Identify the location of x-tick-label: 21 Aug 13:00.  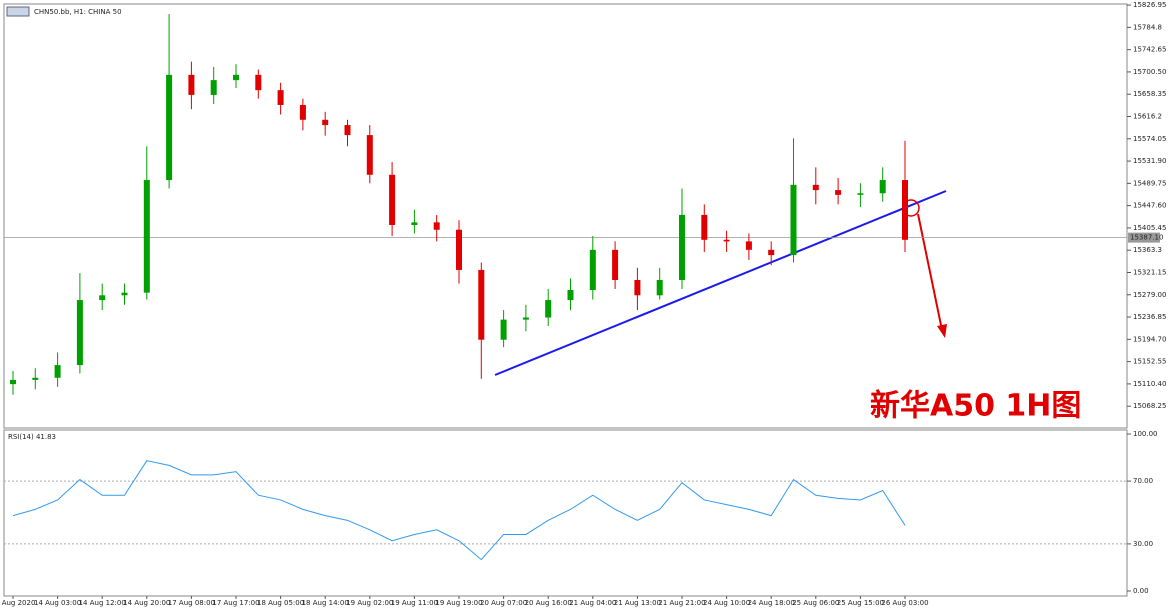
(637, 603).